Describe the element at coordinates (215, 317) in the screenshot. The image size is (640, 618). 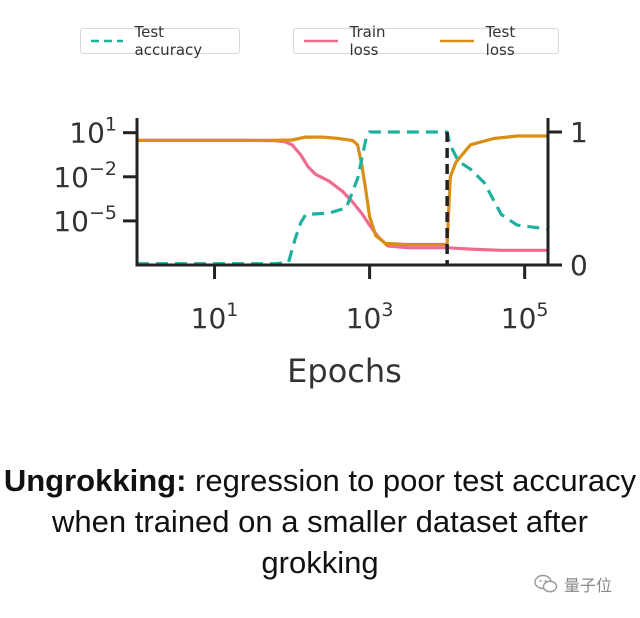
I see `x-tick-label: 10¹` at that location.